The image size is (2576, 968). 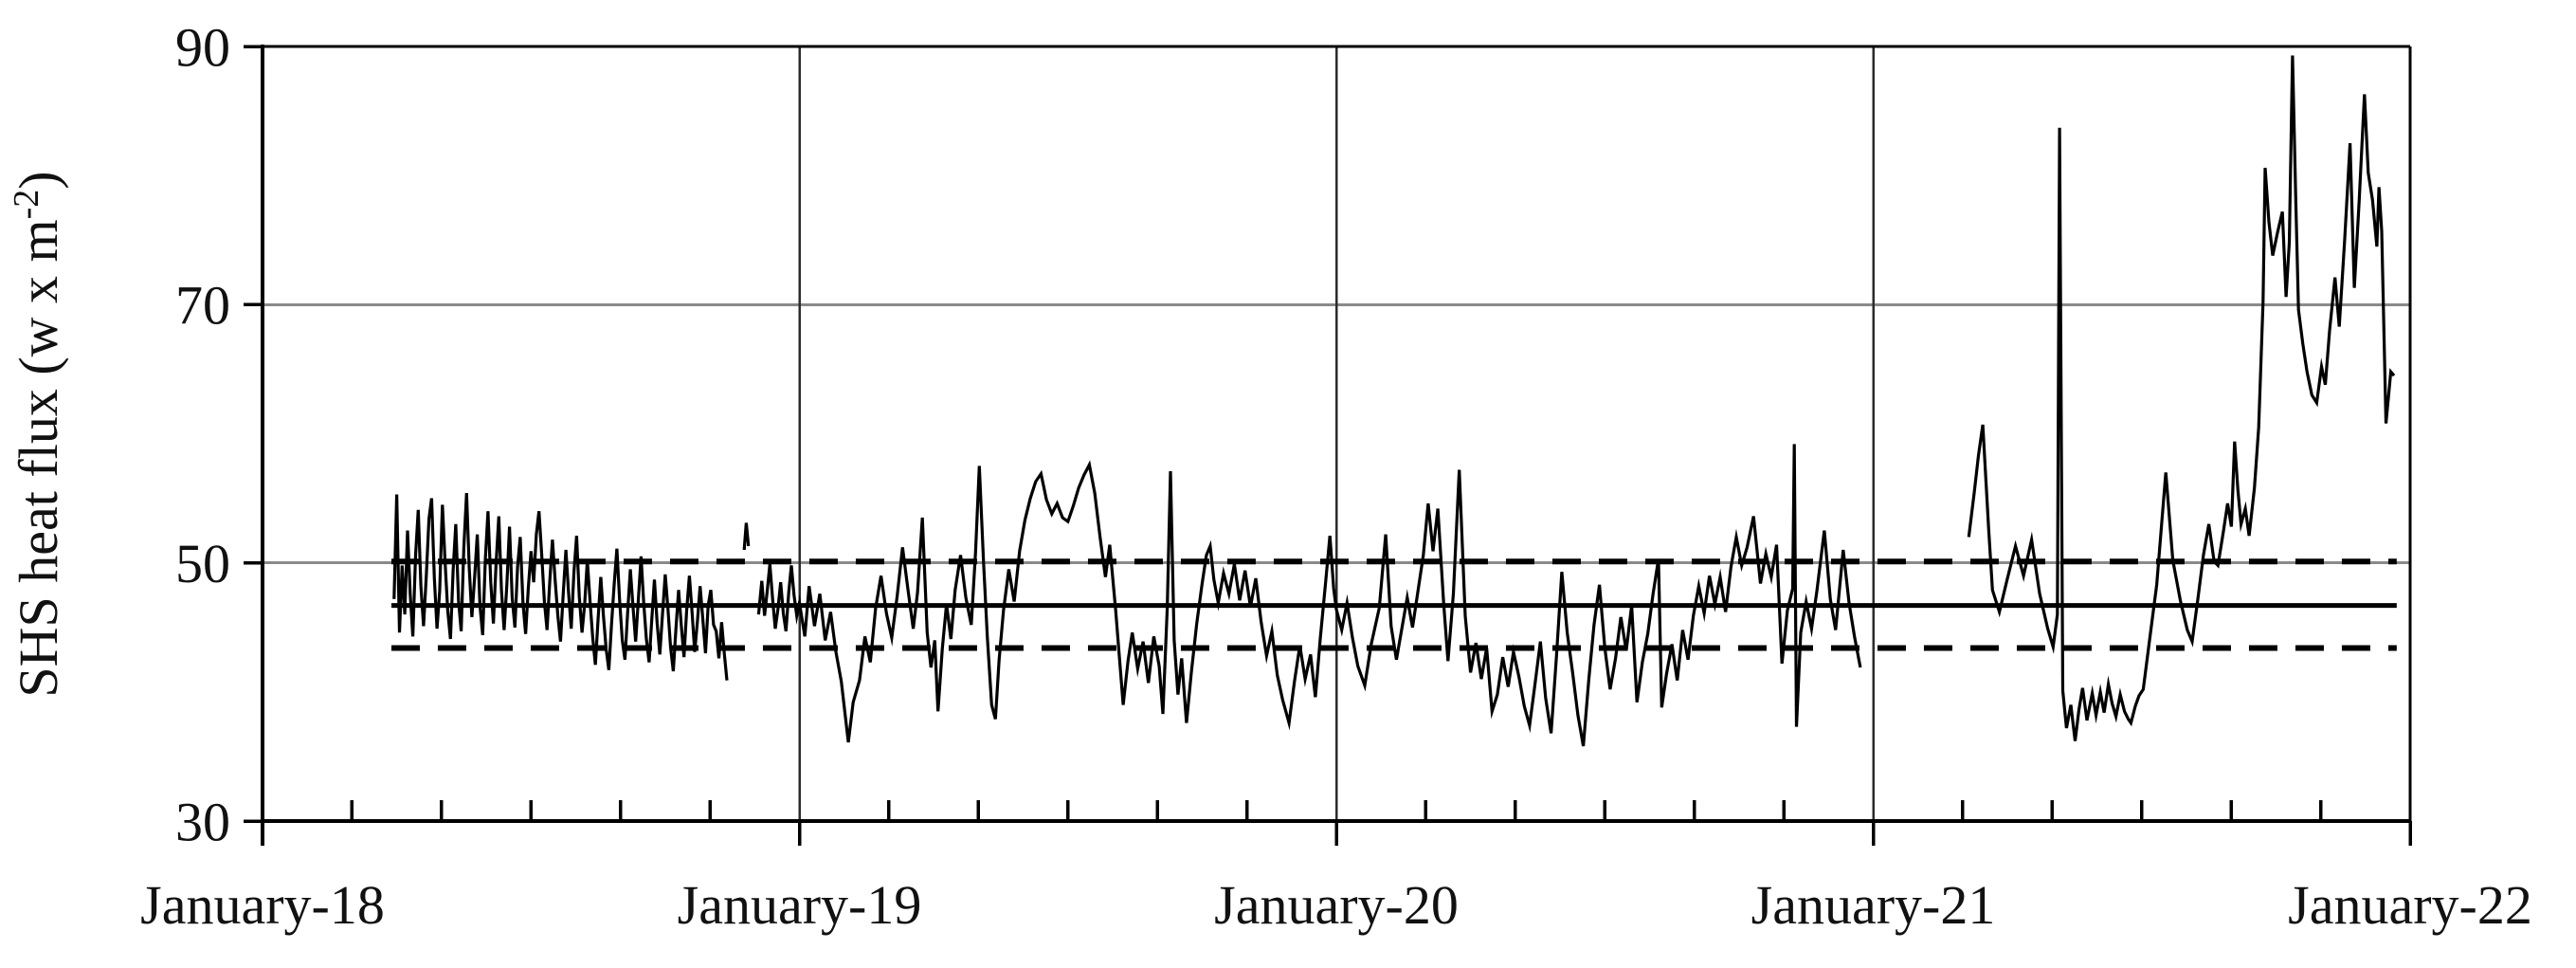 I want to click on y-axis-title: SHS heat flux (w x m-2), so click(x=38, y=434).